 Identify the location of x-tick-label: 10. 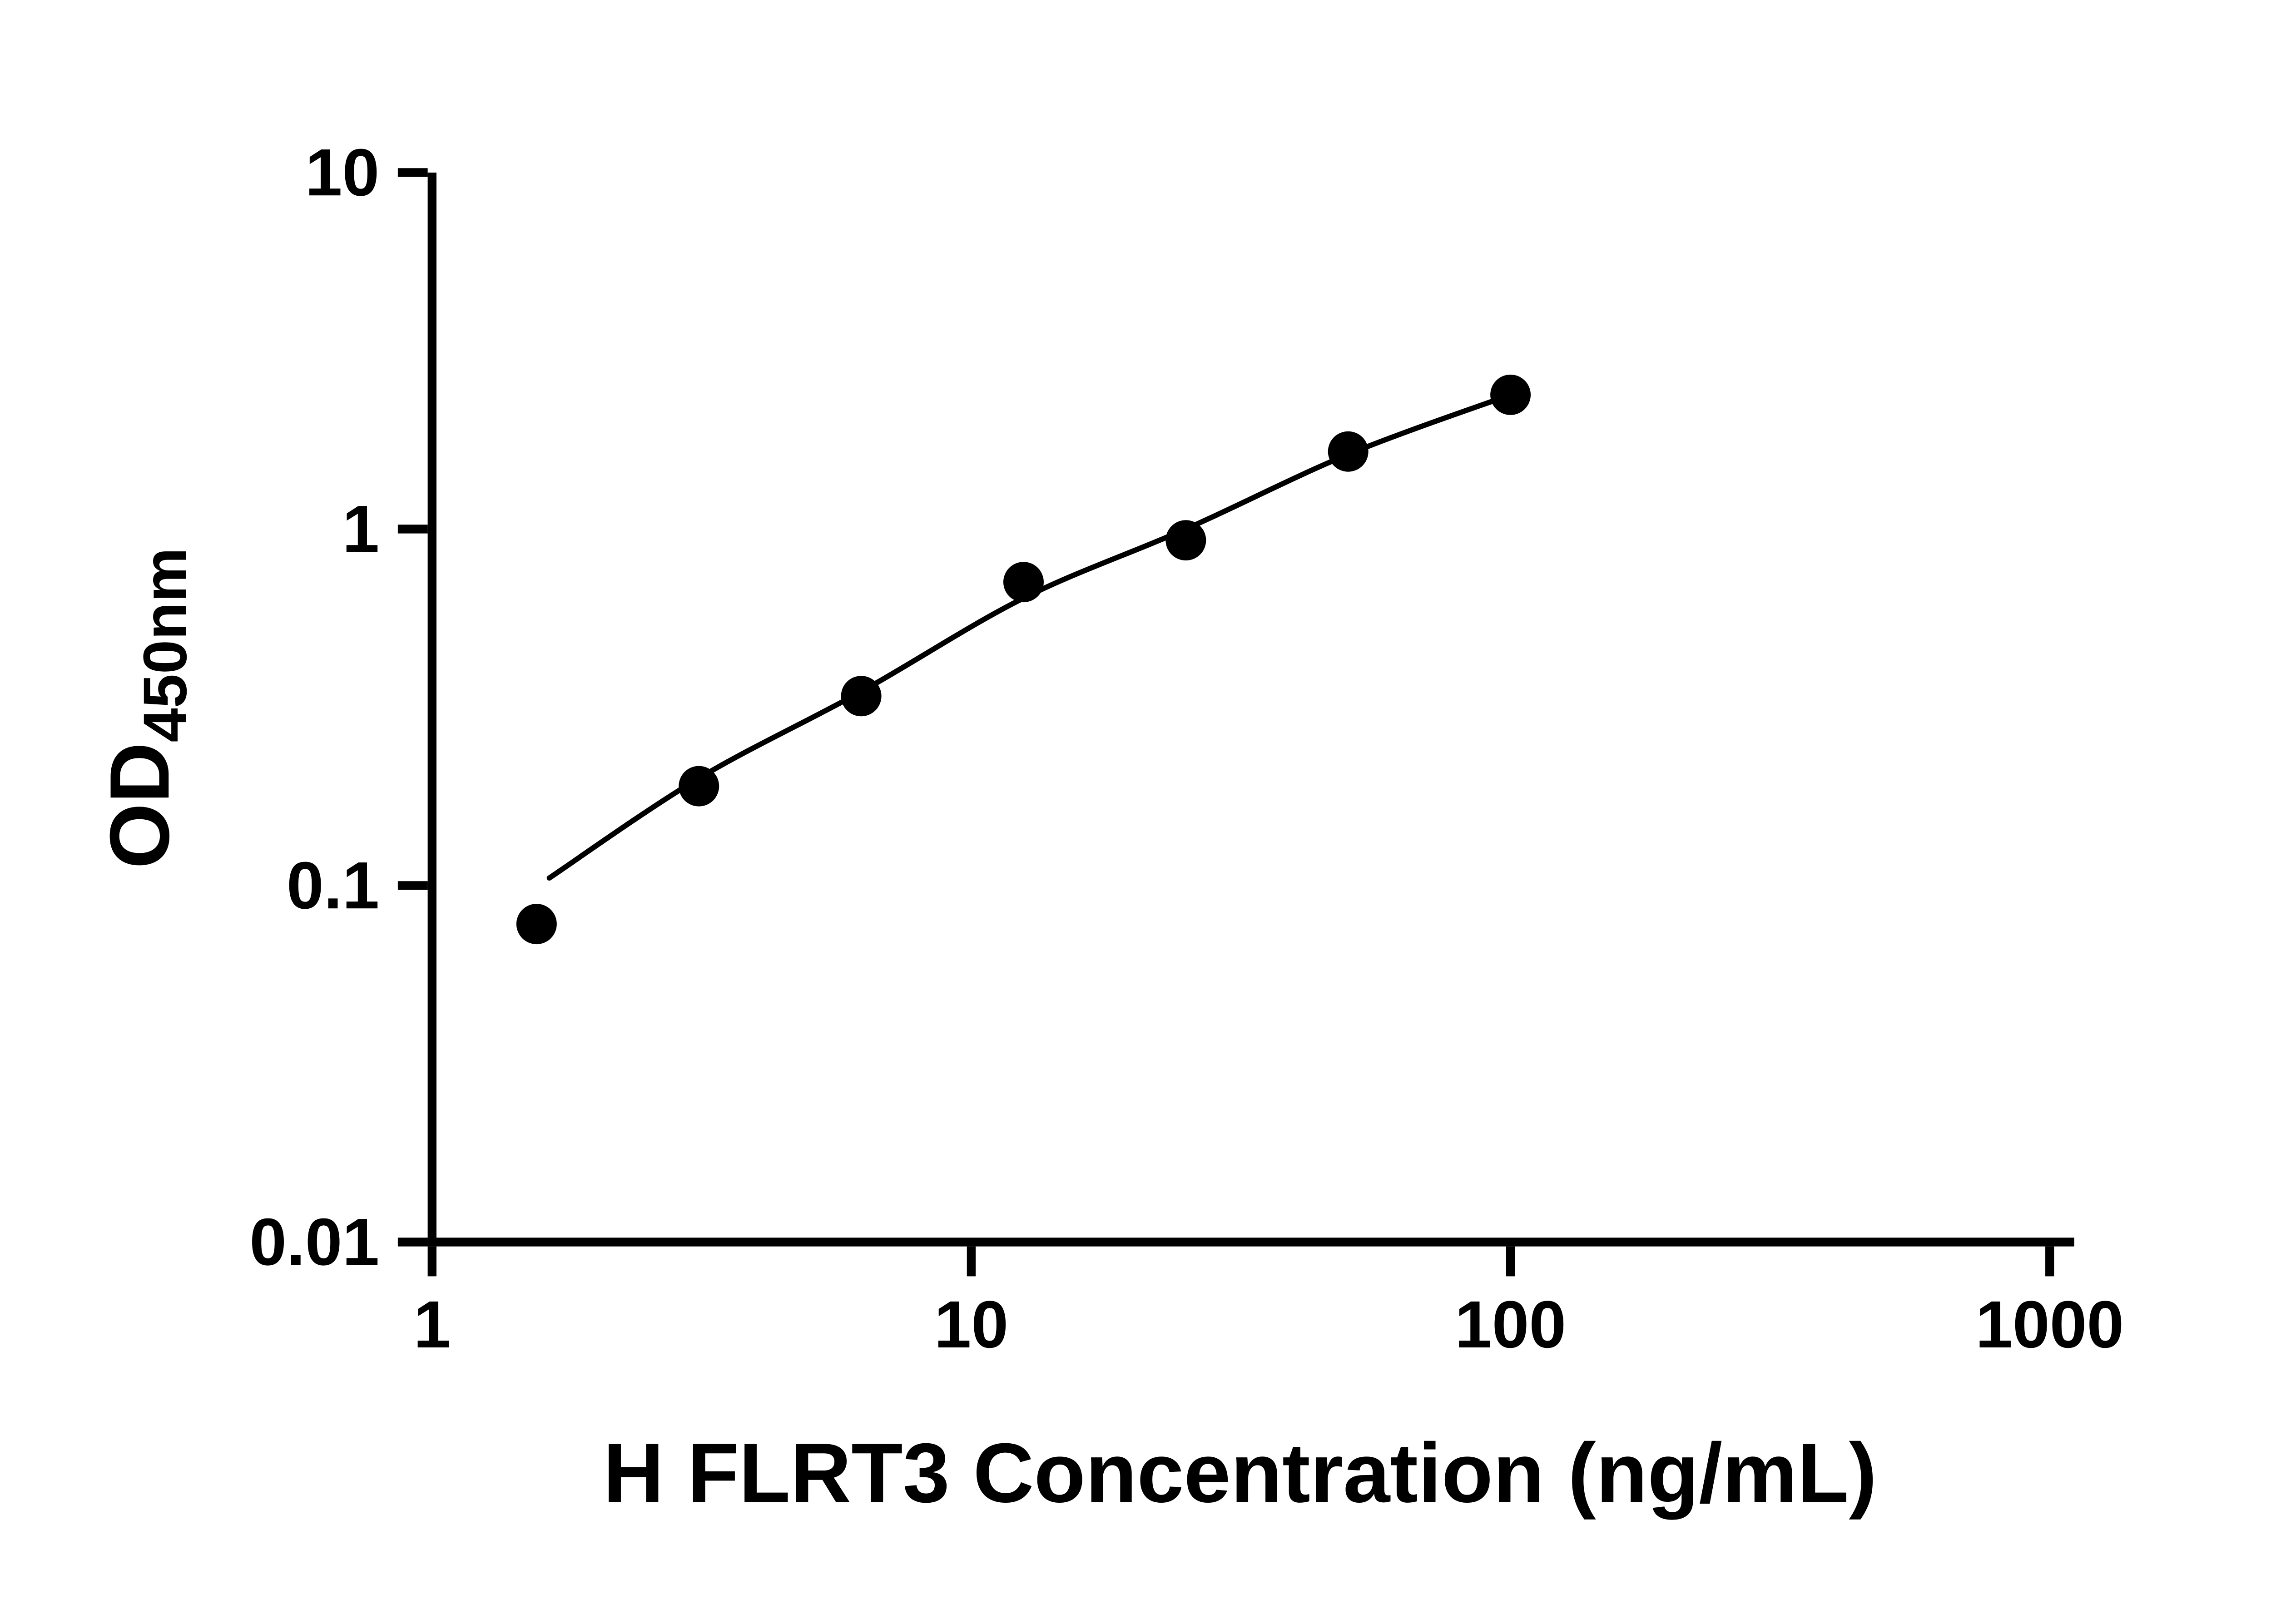
(971, 1324).